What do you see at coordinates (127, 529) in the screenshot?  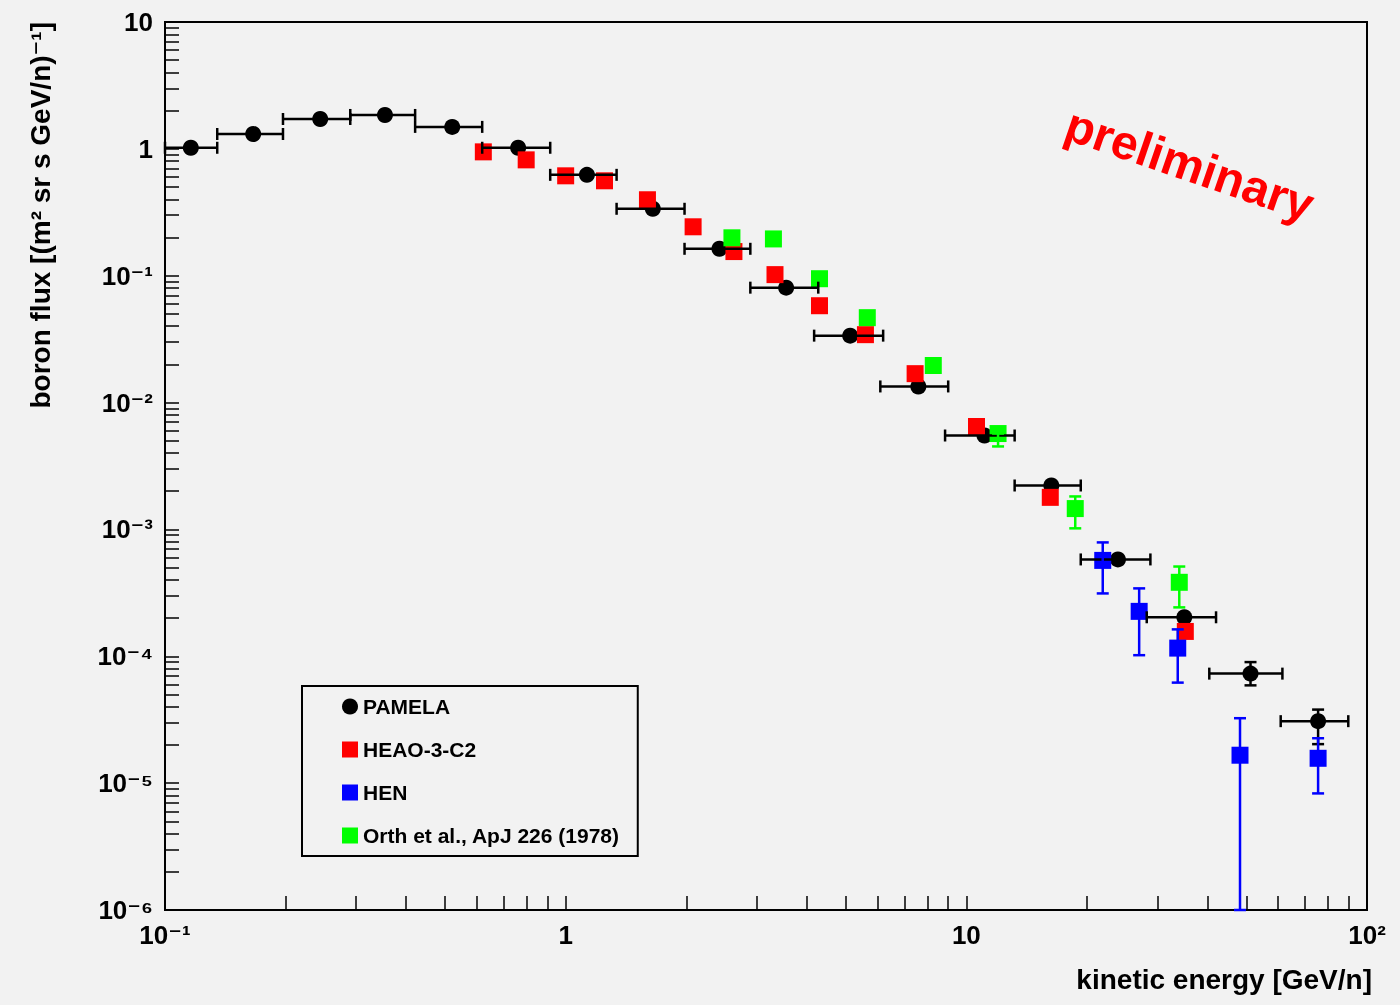 I see `y-tick-label: 10⁻³` at bounding box center [127, 529].